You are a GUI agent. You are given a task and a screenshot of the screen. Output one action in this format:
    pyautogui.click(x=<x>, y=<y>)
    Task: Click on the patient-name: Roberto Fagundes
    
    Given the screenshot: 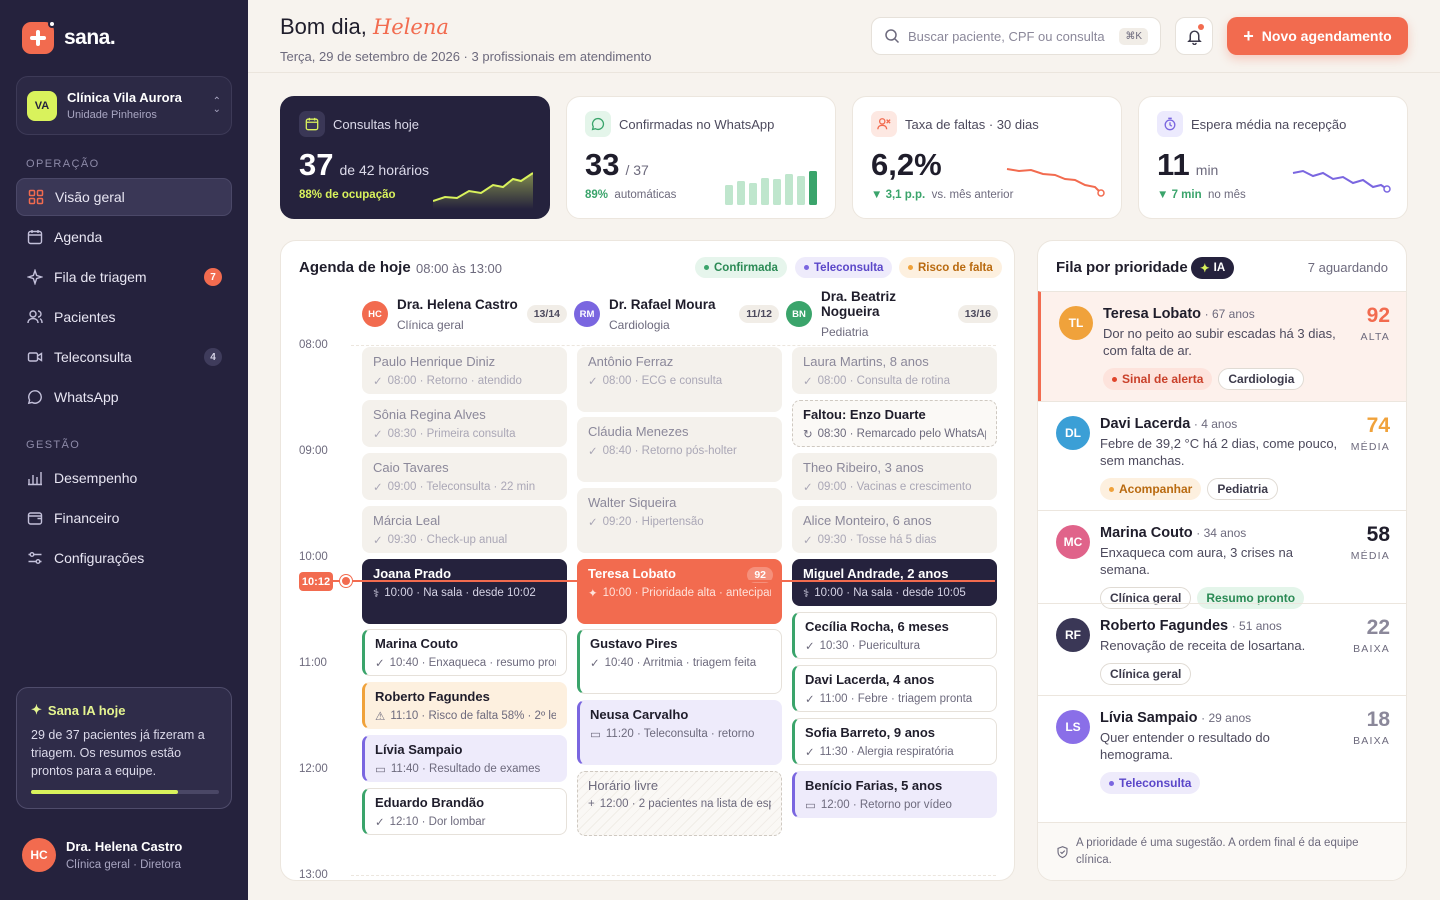 What is the action you would take?
    pyautogui.click(x=432, y=696)
    